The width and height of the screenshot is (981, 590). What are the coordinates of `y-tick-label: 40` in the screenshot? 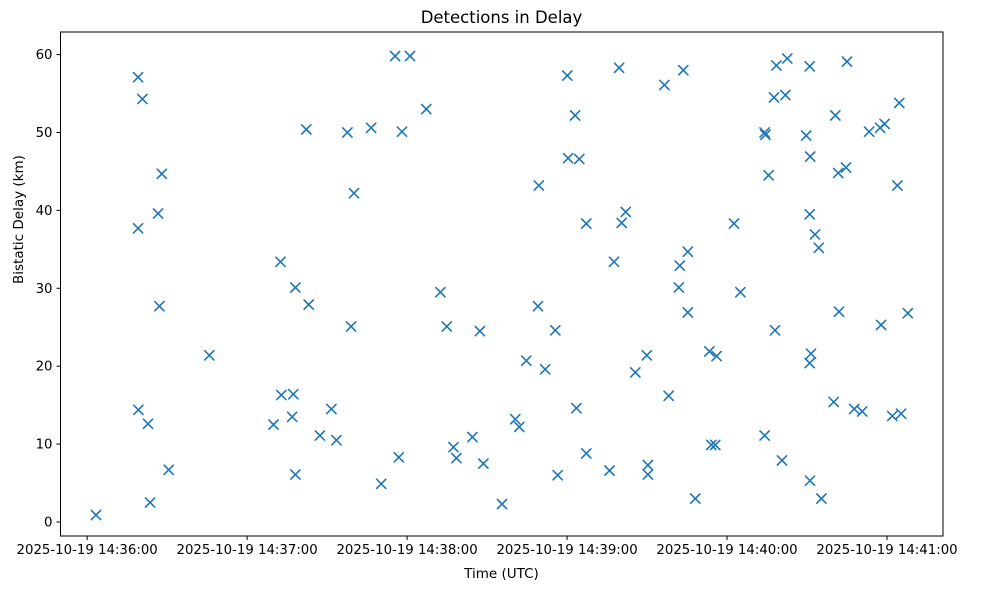 It's located at (44, 211).